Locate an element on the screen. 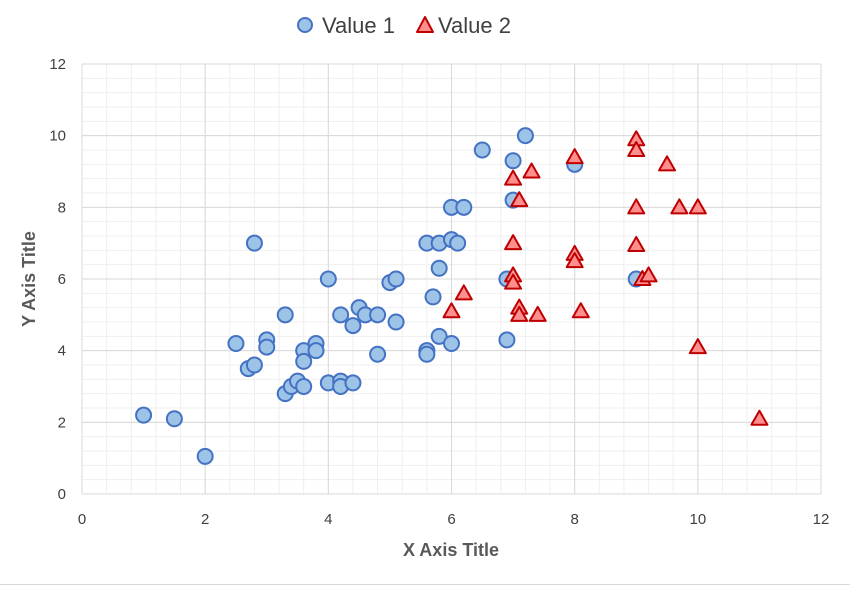  legend-item-value-1: Value 1 is located at coordinates (346, 25).